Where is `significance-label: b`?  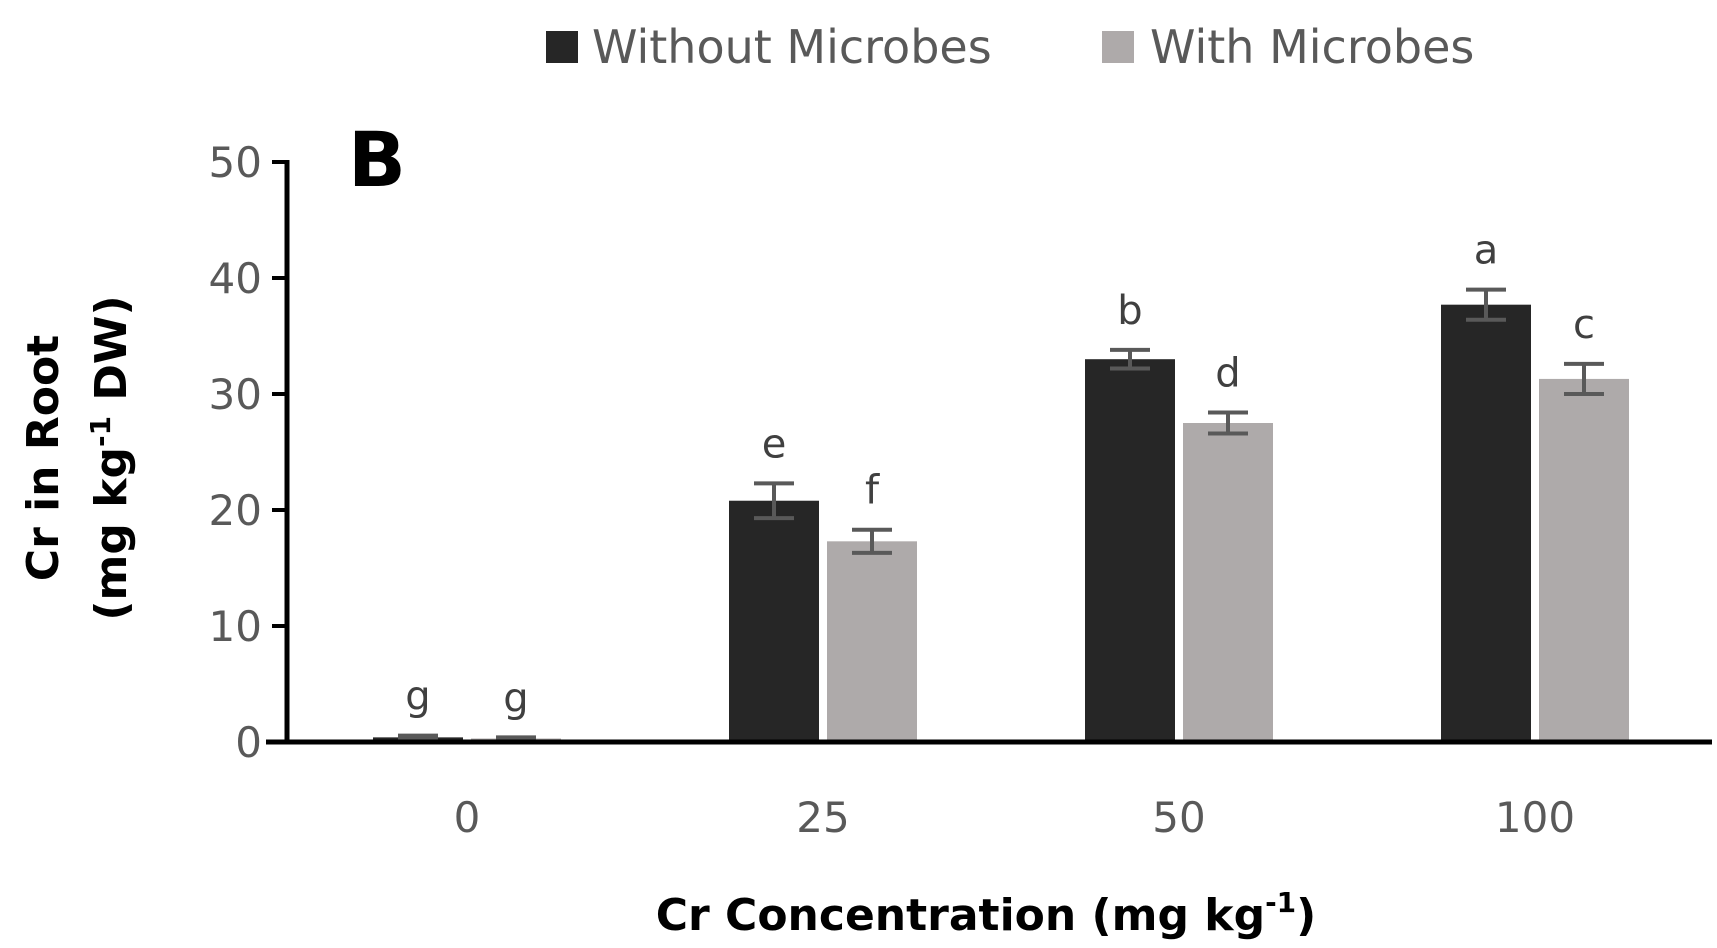
significance-label: b is located at coordinates (1129, 311).